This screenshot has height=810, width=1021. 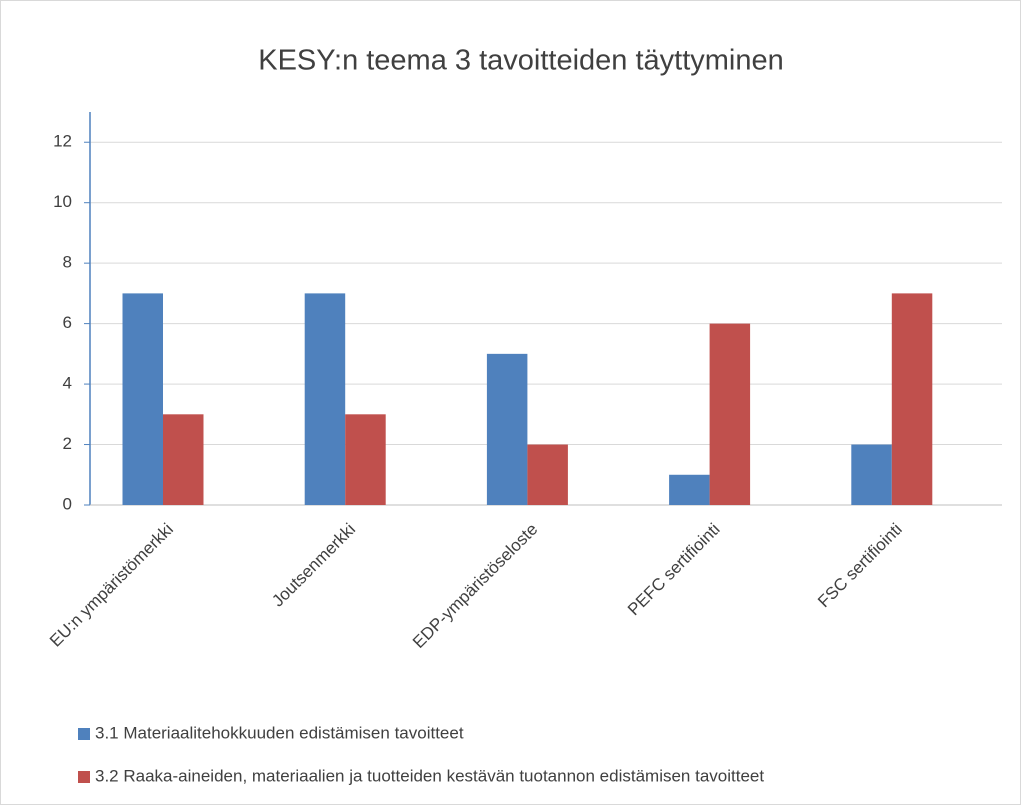 What do you see at coordinates (67, 503) in the screenshot?
I see `y-tick-label: 0` at bounding box center [67, 503].